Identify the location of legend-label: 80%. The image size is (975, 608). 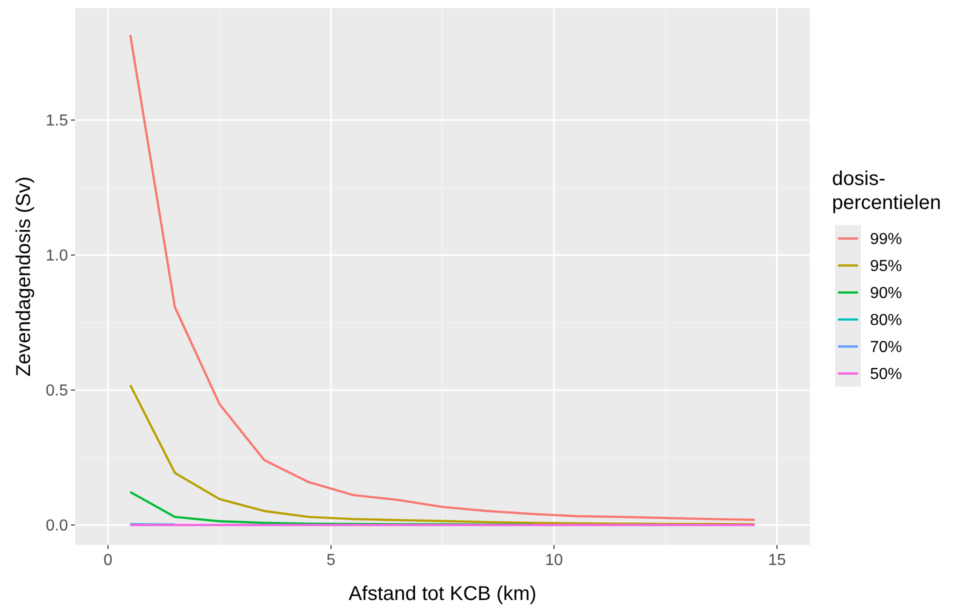
(886, 320).